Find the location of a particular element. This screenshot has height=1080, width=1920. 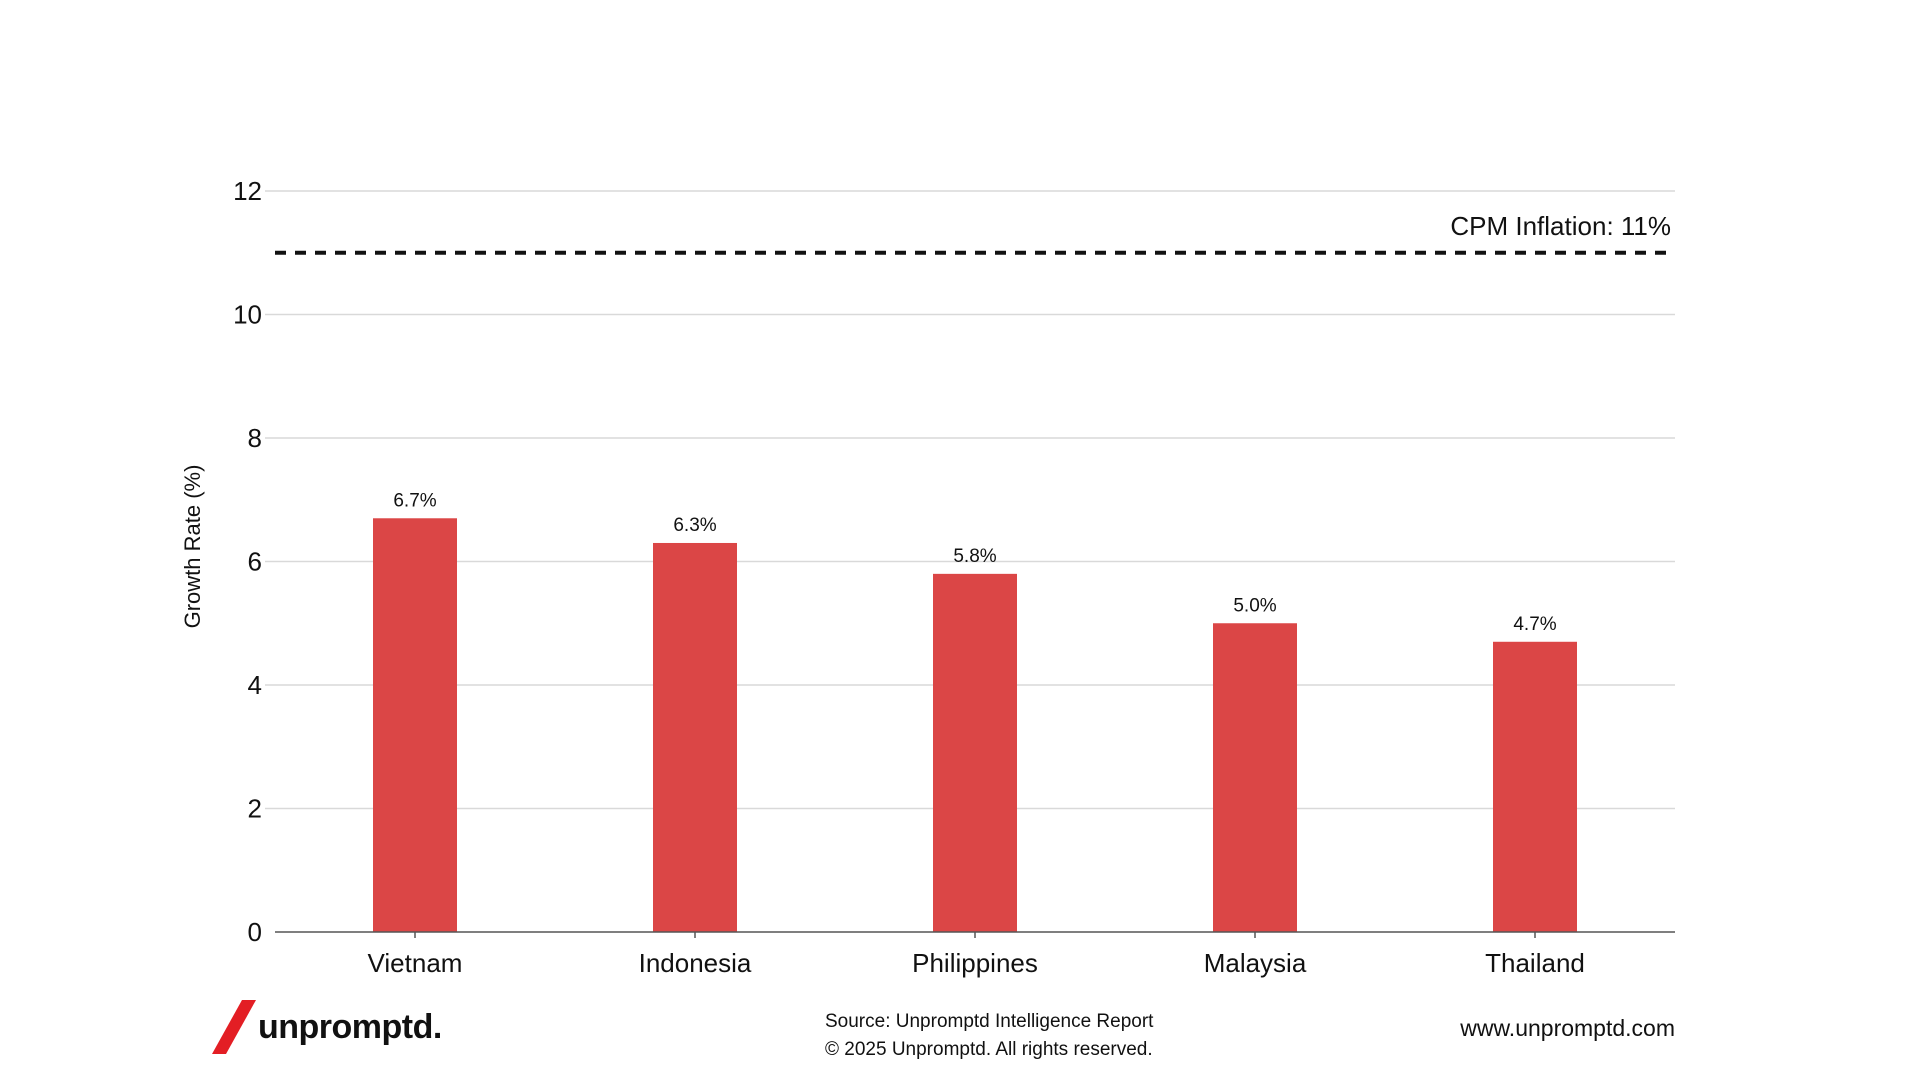

y-tick-label: 8 is located at coordinates (255, 438).